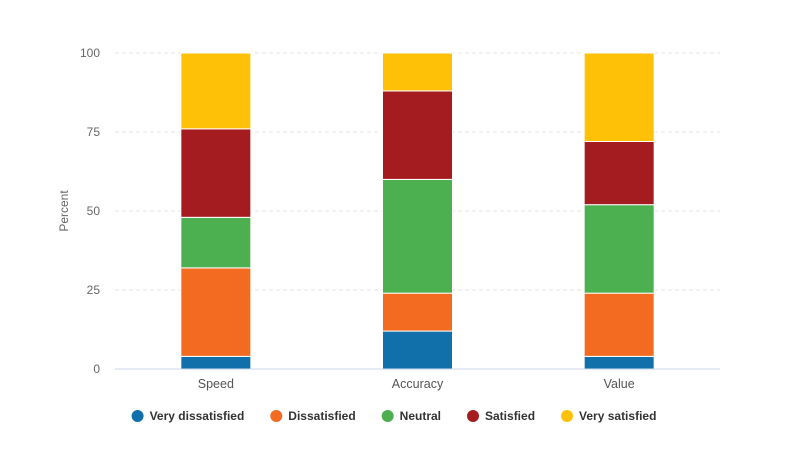 This screenshot has height=451, width=788. What do you see at coordinates (94, 211) in the screenshot?
I see `y-tick-label: 50` at bounding box center [94, 211].